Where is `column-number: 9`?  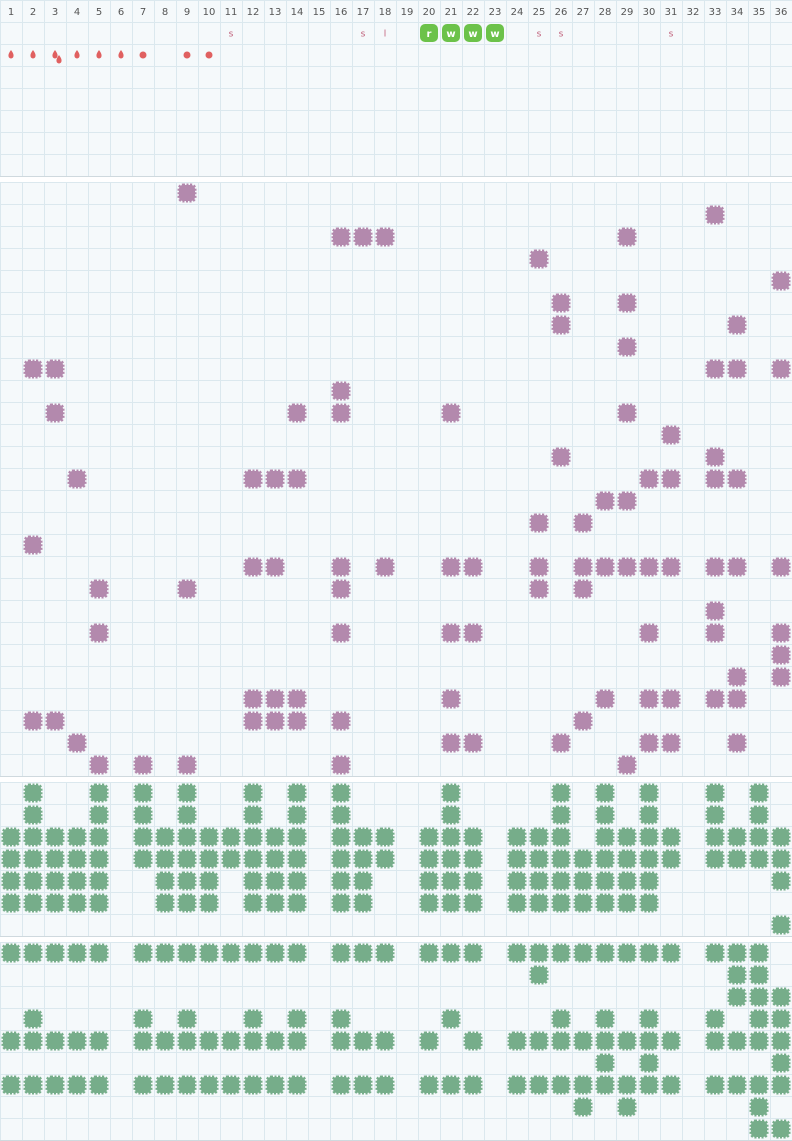 column-number: 9 is located at coordinates (187, 12).